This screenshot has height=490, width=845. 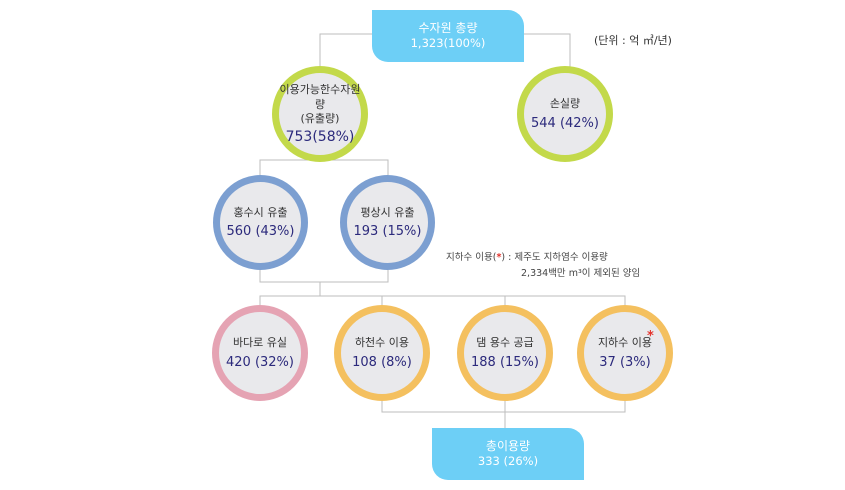 I want to click on total-usage-box: 총이용량 333 (26%), so click(x=508, y=454).